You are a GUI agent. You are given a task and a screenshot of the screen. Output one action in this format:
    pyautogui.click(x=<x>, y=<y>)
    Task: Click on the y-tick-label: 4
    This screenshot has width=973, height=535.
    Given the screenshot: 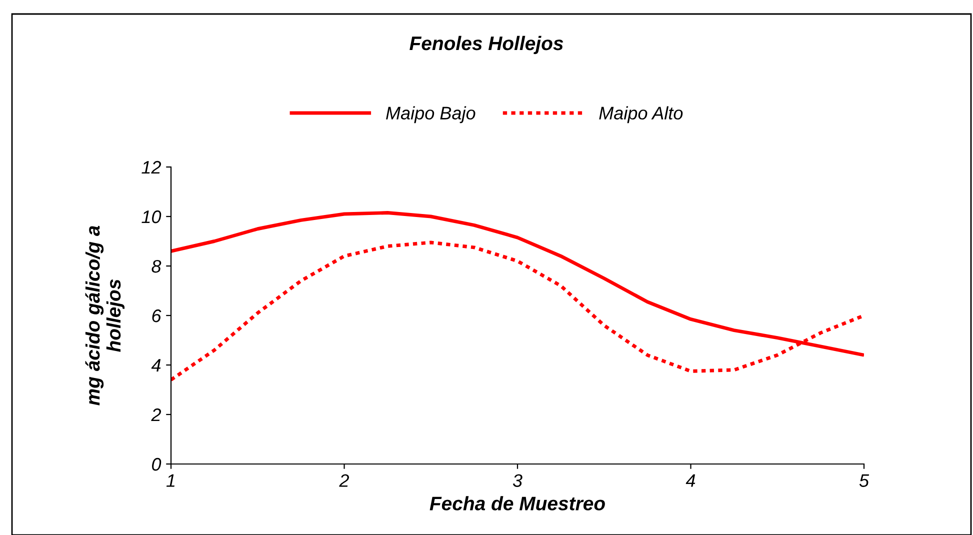 What is the action you would take?
    pyautogui.click(x=156, y=365)
    